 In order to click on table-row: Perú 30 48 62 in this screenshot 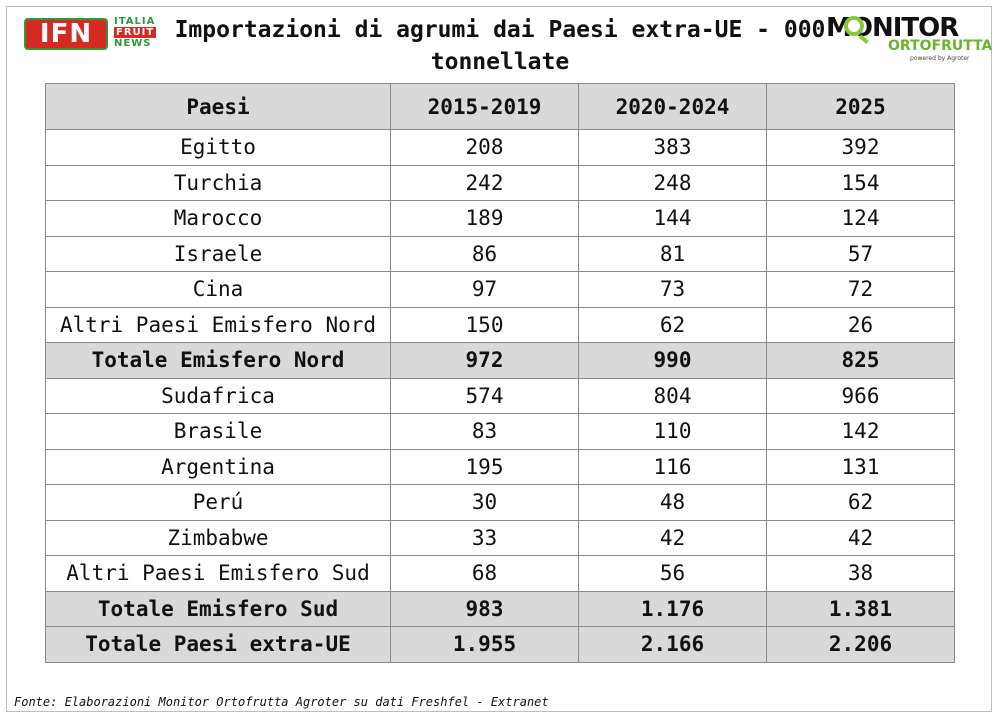, I will do `click(500, 502)`.